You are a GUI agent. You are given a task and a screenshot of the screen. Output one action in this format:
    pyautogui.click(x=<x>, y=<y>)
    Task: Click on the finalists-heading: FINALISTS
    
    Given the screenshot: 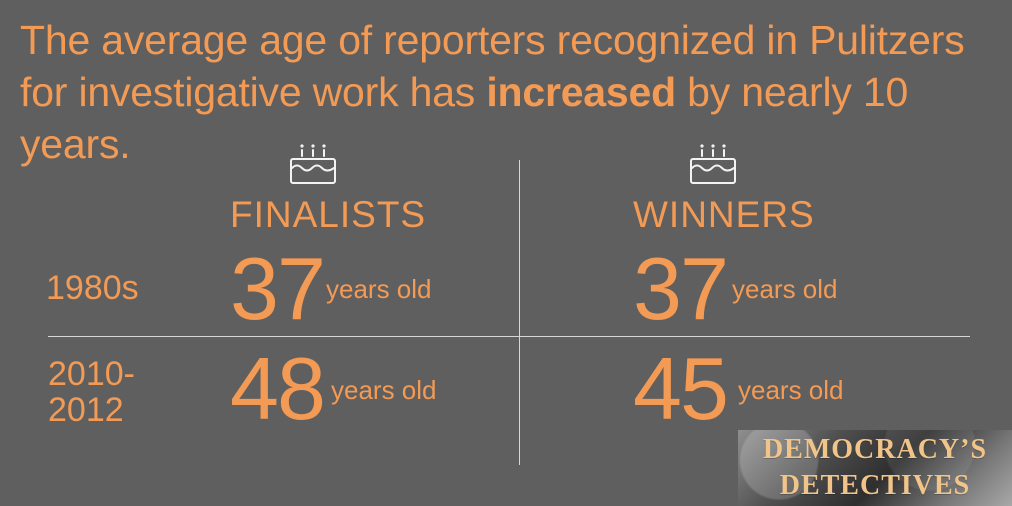 What is the action you would take?
    pyautogui.click(x=328, y=214)
    